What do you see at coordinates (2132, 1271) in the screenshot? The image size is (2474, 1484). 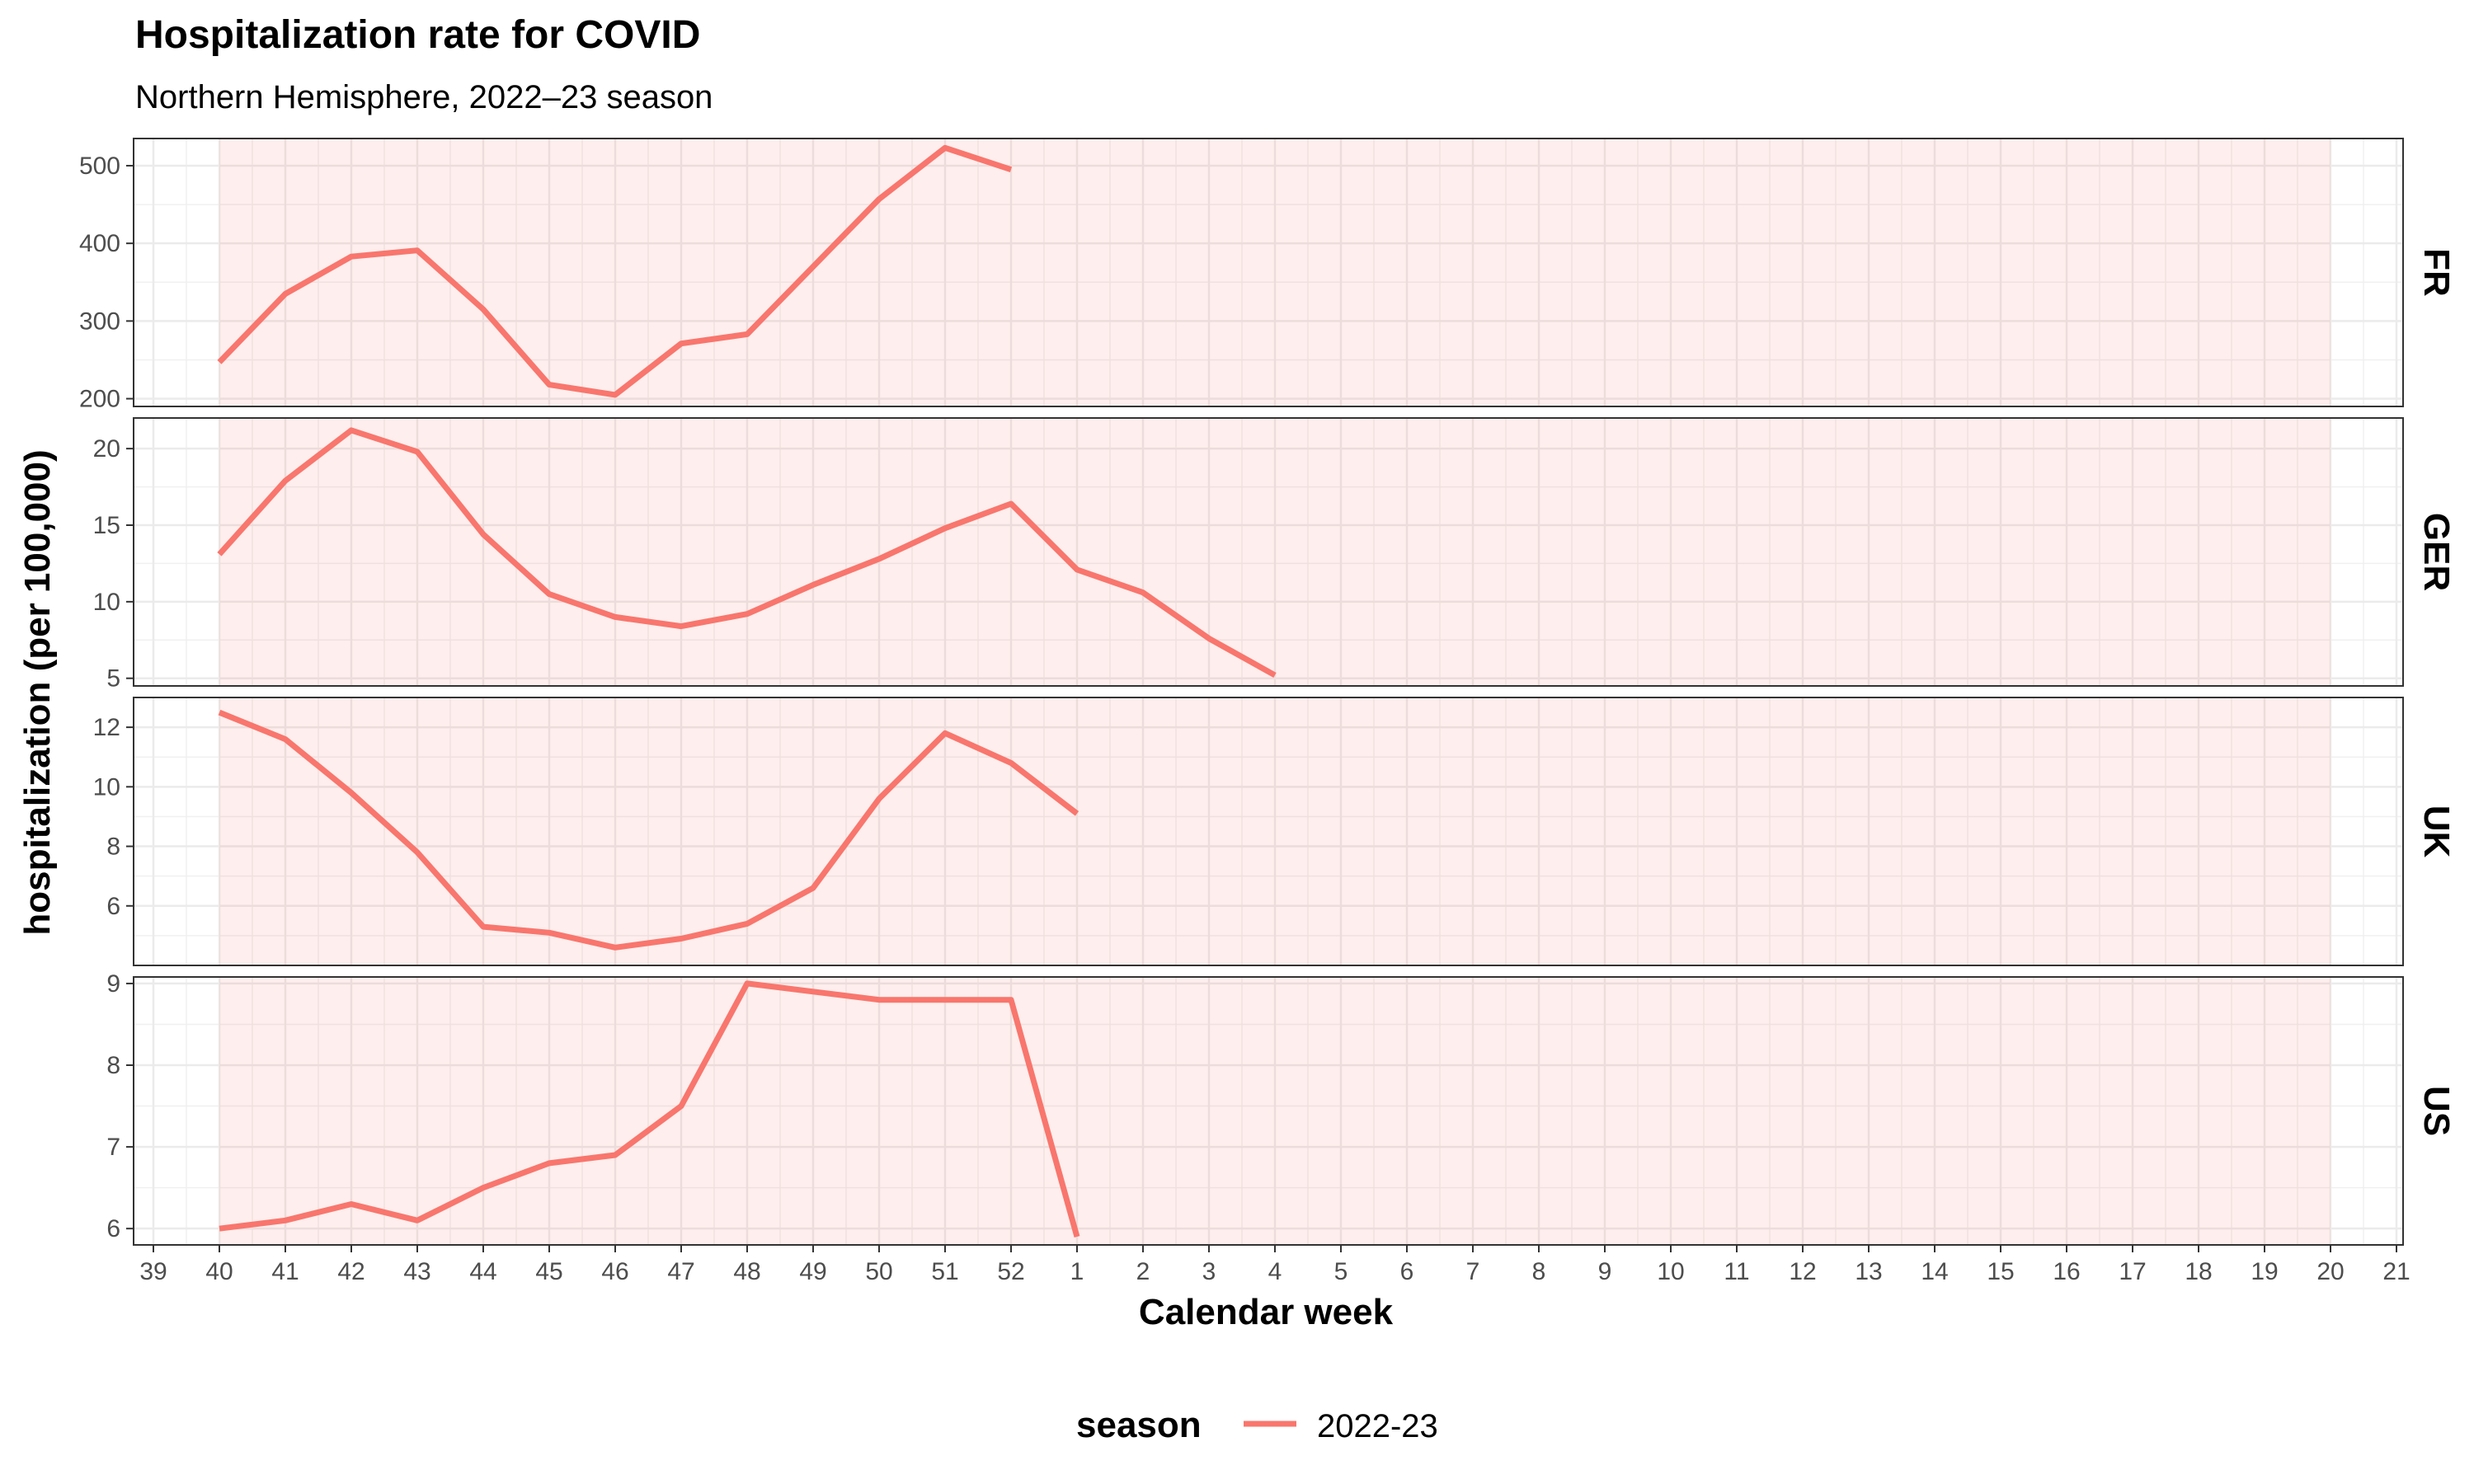 I see `x-tick-label: 17` at bounding box center [2132, 1271].